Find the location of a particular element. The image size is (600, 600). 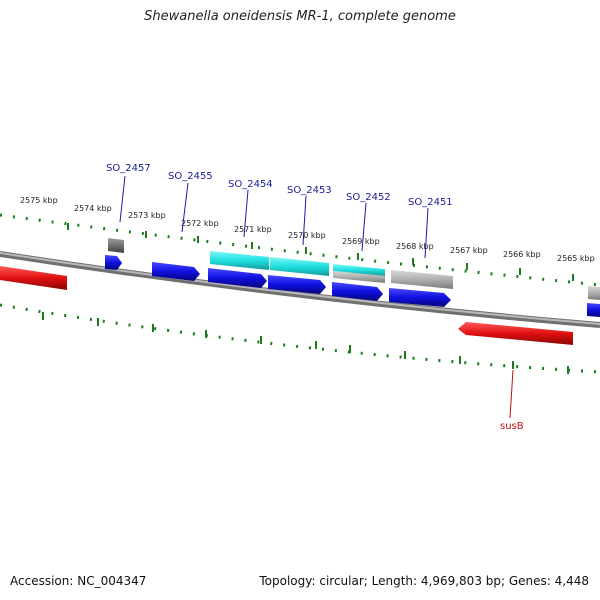

gene-label: SO_2457 is located at coordinates (128, 168).